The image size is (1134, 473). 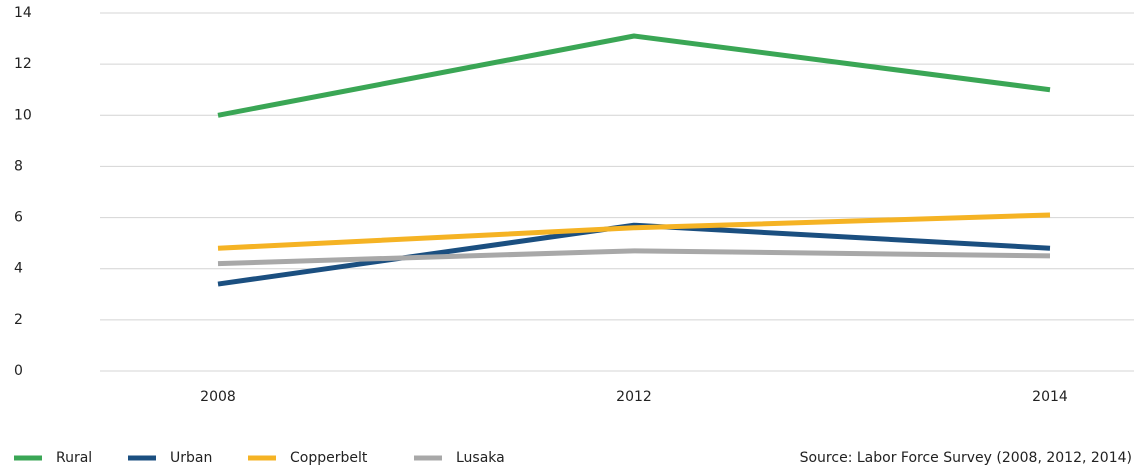 What do you see at coordinates (18, 320) in the screenshot?
I see `y-tick-label: 2` at bounding box center [18, 320].